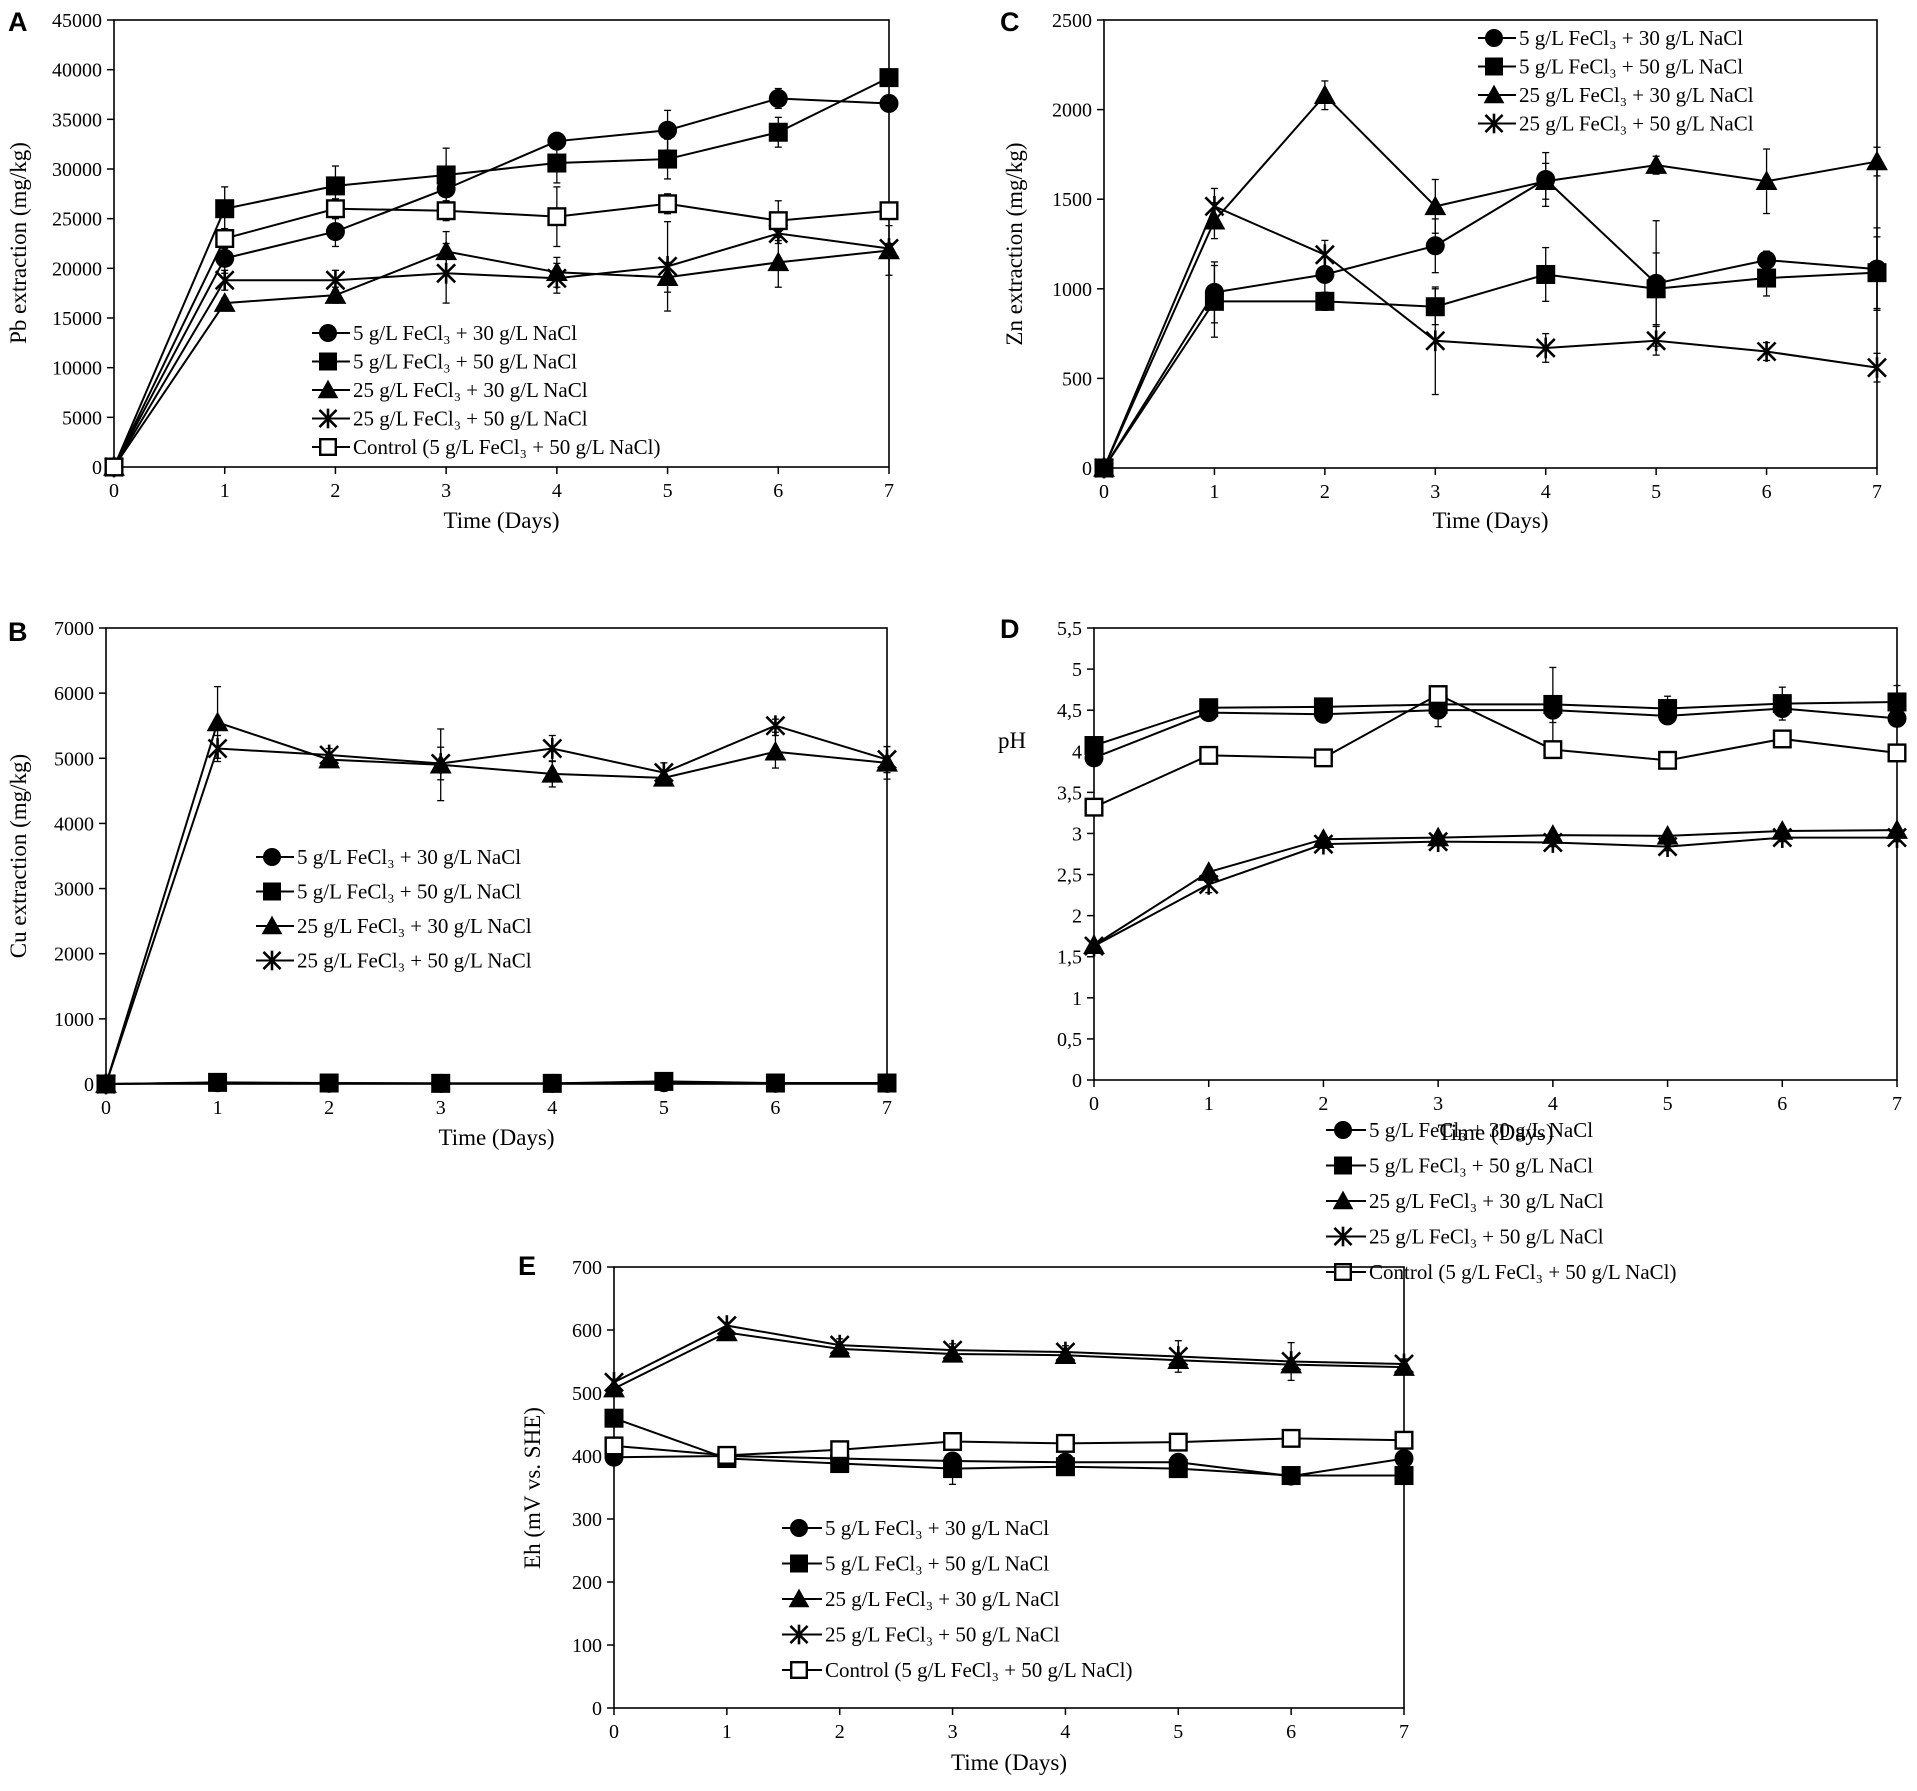  I want to click on y-axis-label: Pb extraction (mg/kg), so click(18, 243).